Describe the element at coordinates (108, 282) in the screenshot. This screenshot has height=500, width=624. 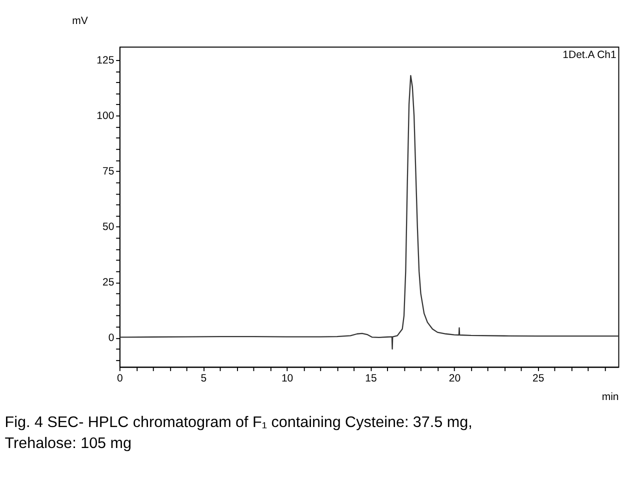
I see `y-tick-label: 25` at that location.